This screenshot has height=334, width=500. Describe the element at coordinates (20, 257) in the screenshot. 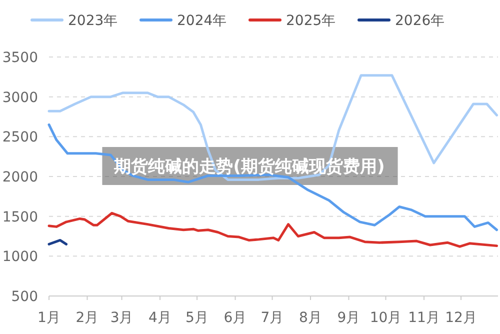

I see `y-tick-label: 1000` at that location.